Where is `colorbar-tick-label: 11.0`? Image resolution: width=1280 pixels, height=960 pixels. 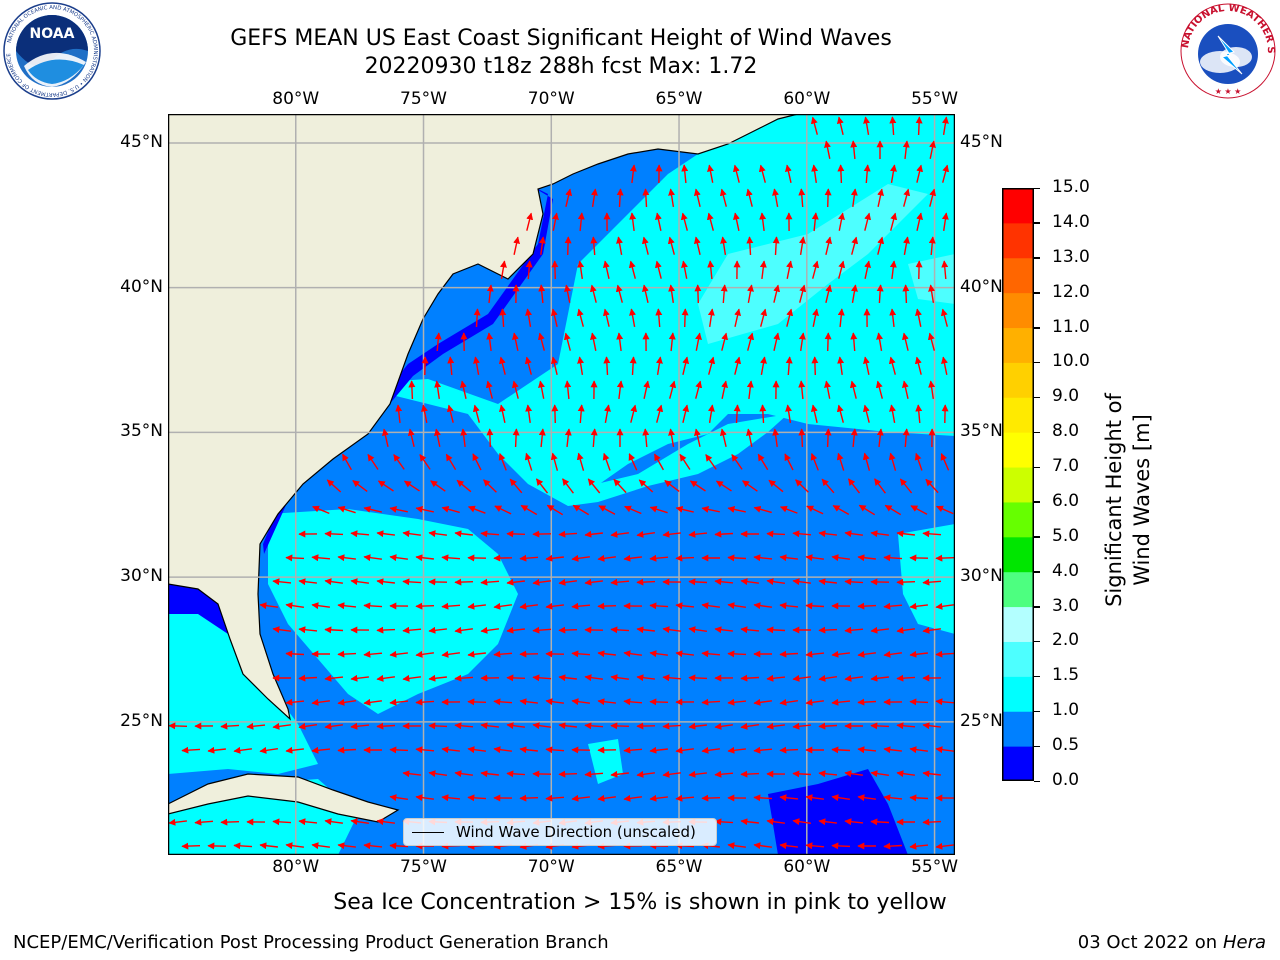
colorbar-tick-label: 11.0 is located at coordinates (1071, 326).